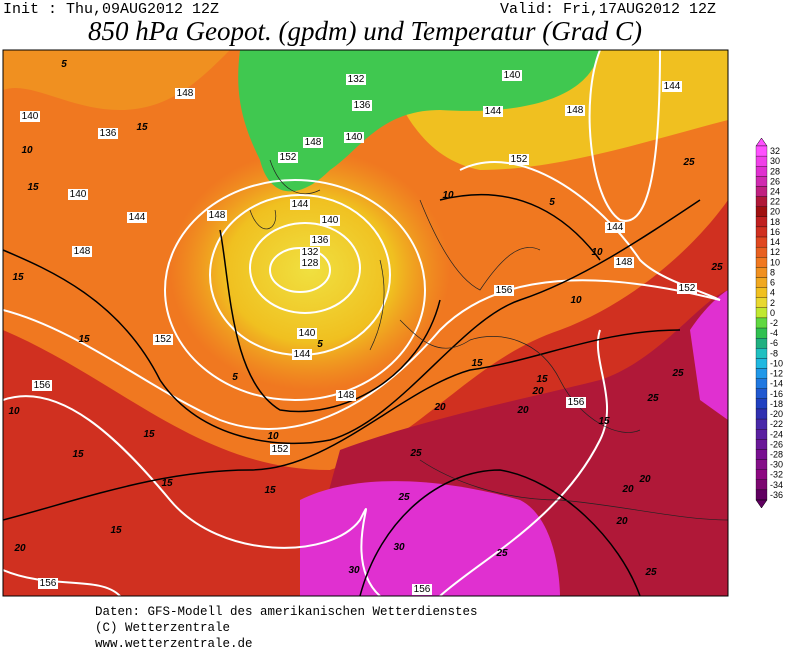 Image resolution: width=790 pixels, height=648 pixels. I want to click on colorbar-label: 2, so click(772, 303).